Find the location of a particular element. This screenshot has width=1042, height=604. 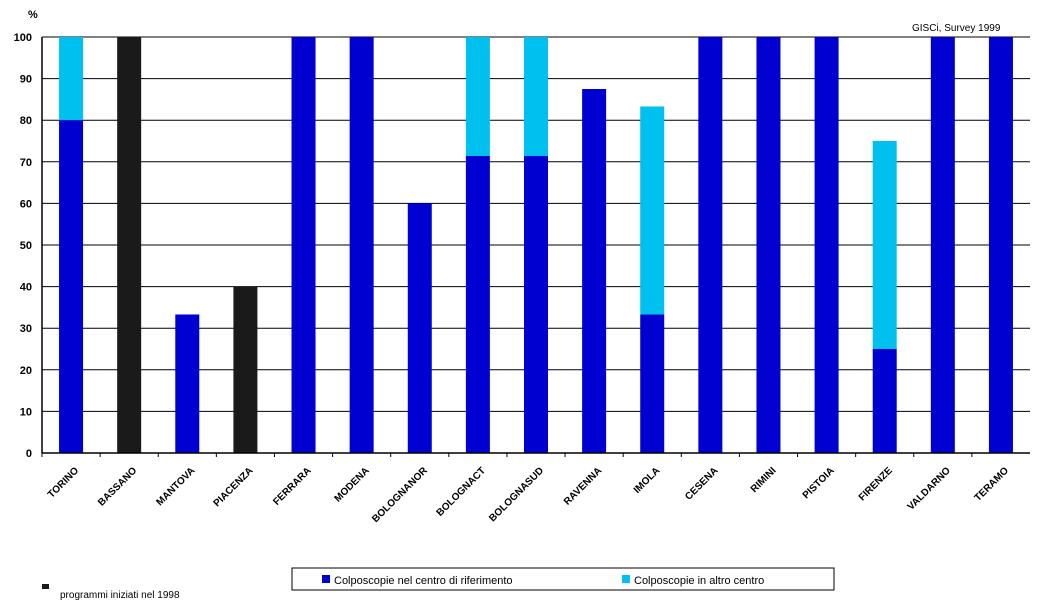

x-tick-label: CESENA is located at coordinates (701, 483).